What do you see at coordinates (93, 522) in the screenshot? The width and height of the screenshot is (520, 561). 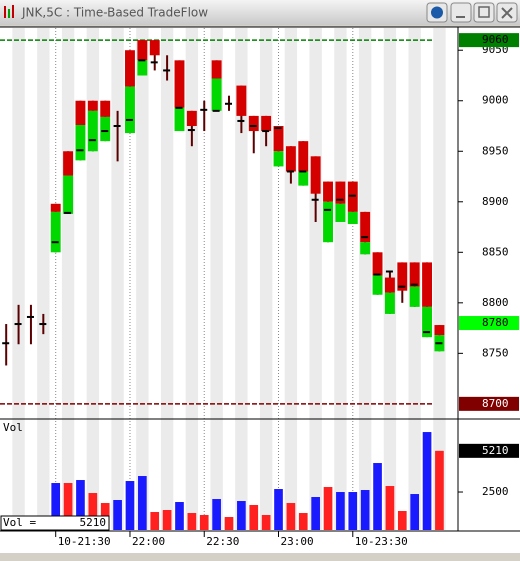 I see `volume-legend-value: 5210` at bounding box center [93, 522].